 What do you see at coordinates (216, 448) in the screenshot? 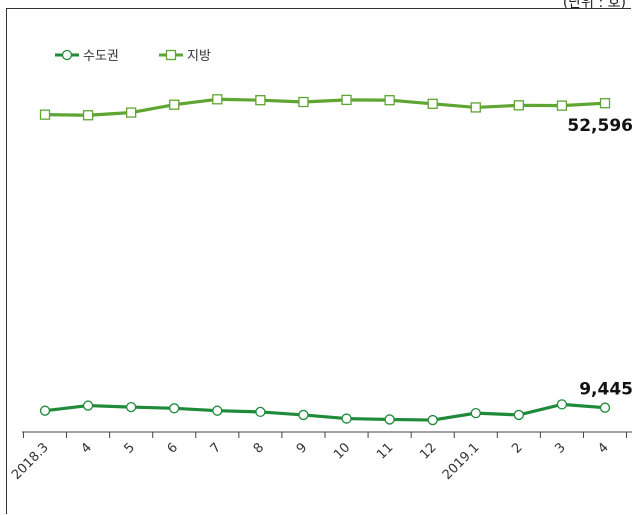
I see `x-tick-label: 7` at bounding box center [216, 448].